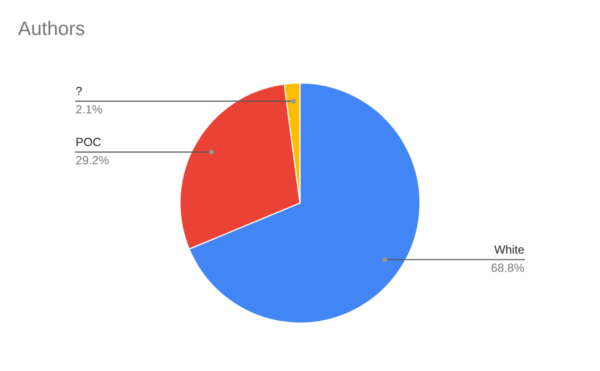 Image resolution: width=600 pixels, height=371 pixels. I want to click on data-label: 29.2%, so click(92, 160).